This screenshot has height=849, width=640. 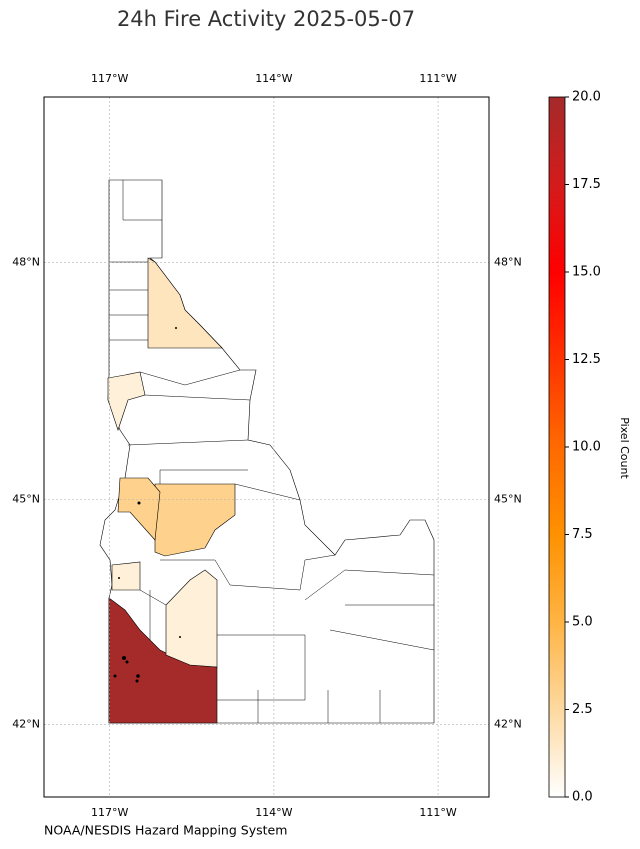 I want to click on colorbar-tick-label: 12.5, so click(x=586, y=359).